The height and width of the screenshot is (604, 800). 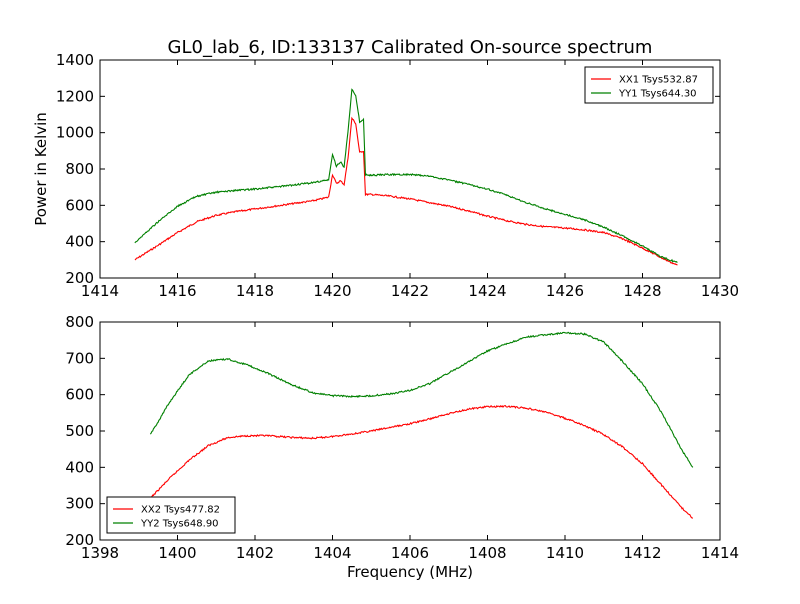 What do you see at coordinates (410, 572) in the screenshot?
I see `x-axis-label: Frequency (MHz)` at bounding box center [410, 572].